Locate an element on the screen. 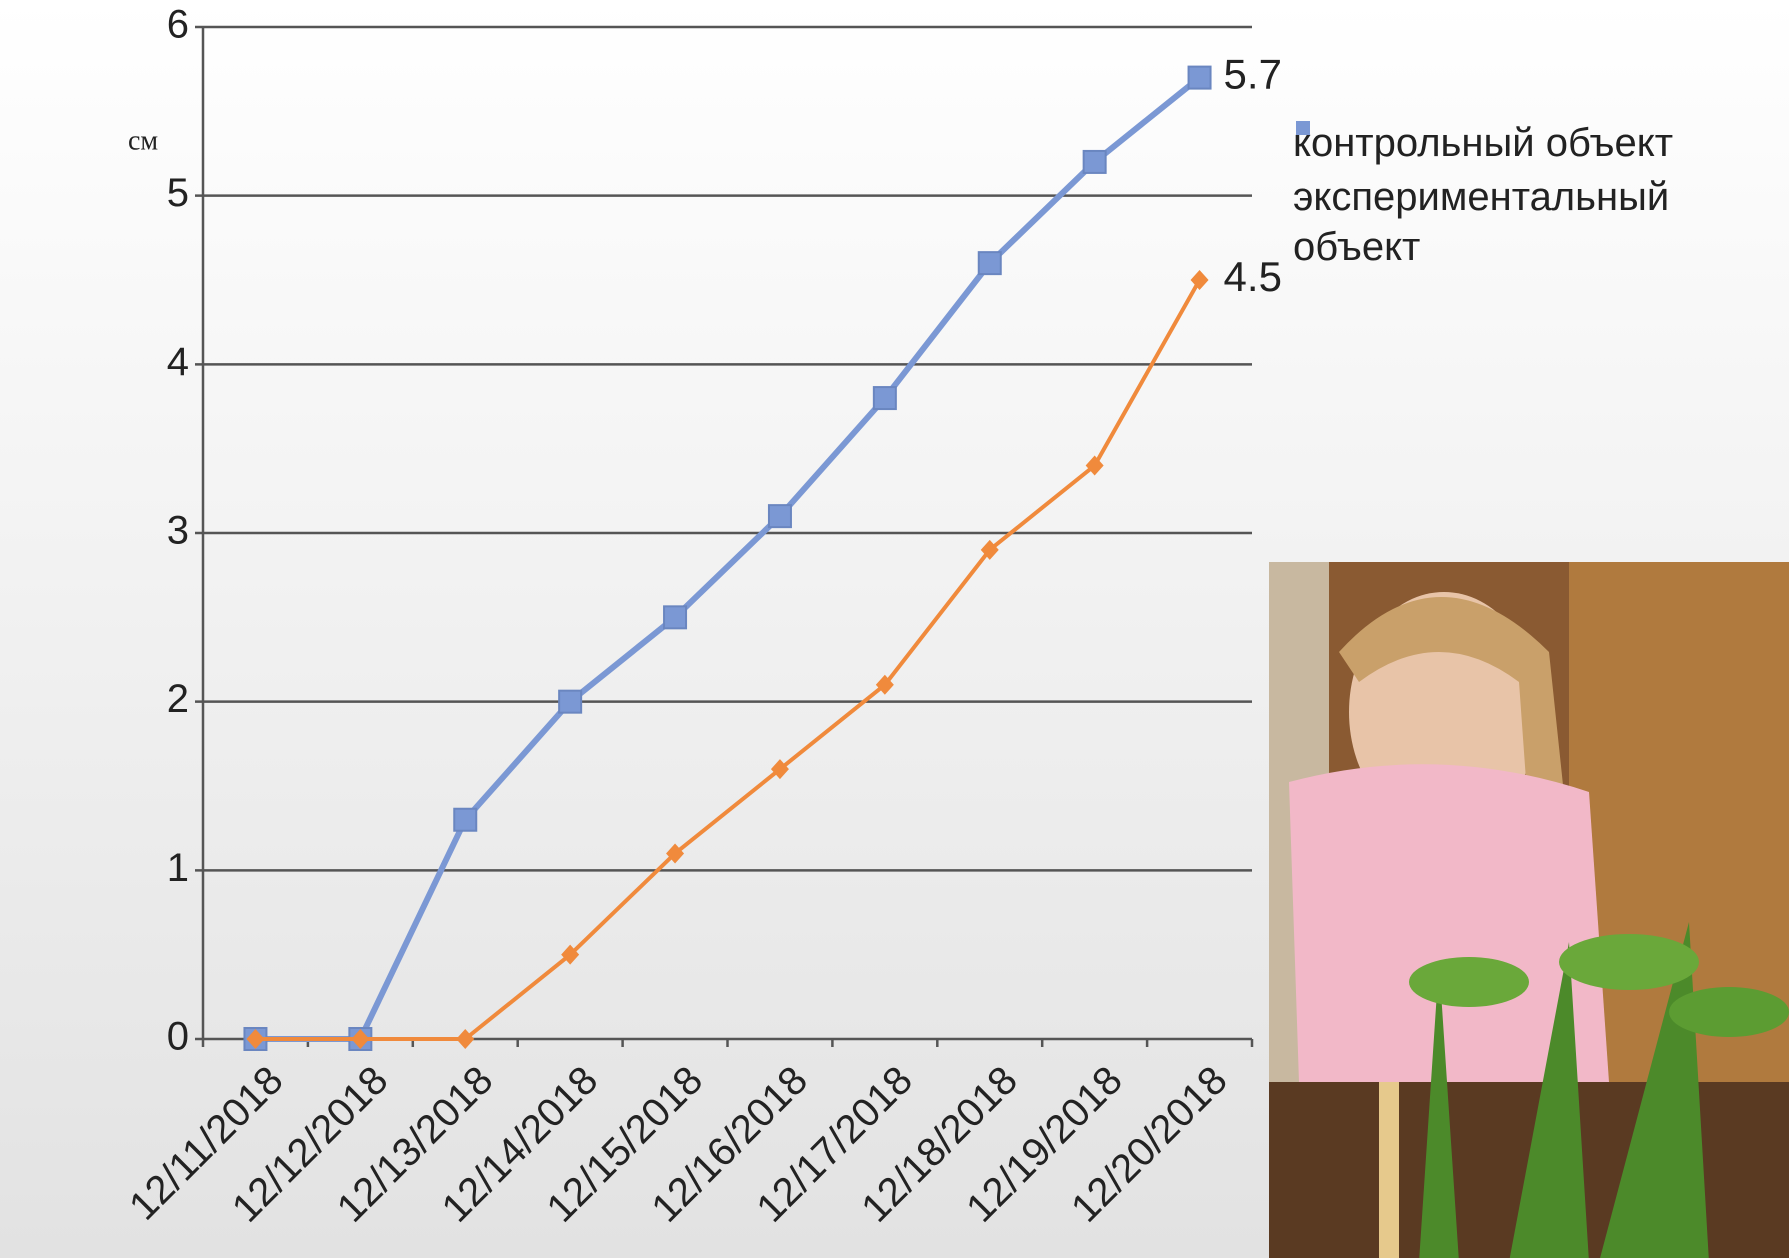  data-label: 4.5 is located at coordinates (1253, 276).